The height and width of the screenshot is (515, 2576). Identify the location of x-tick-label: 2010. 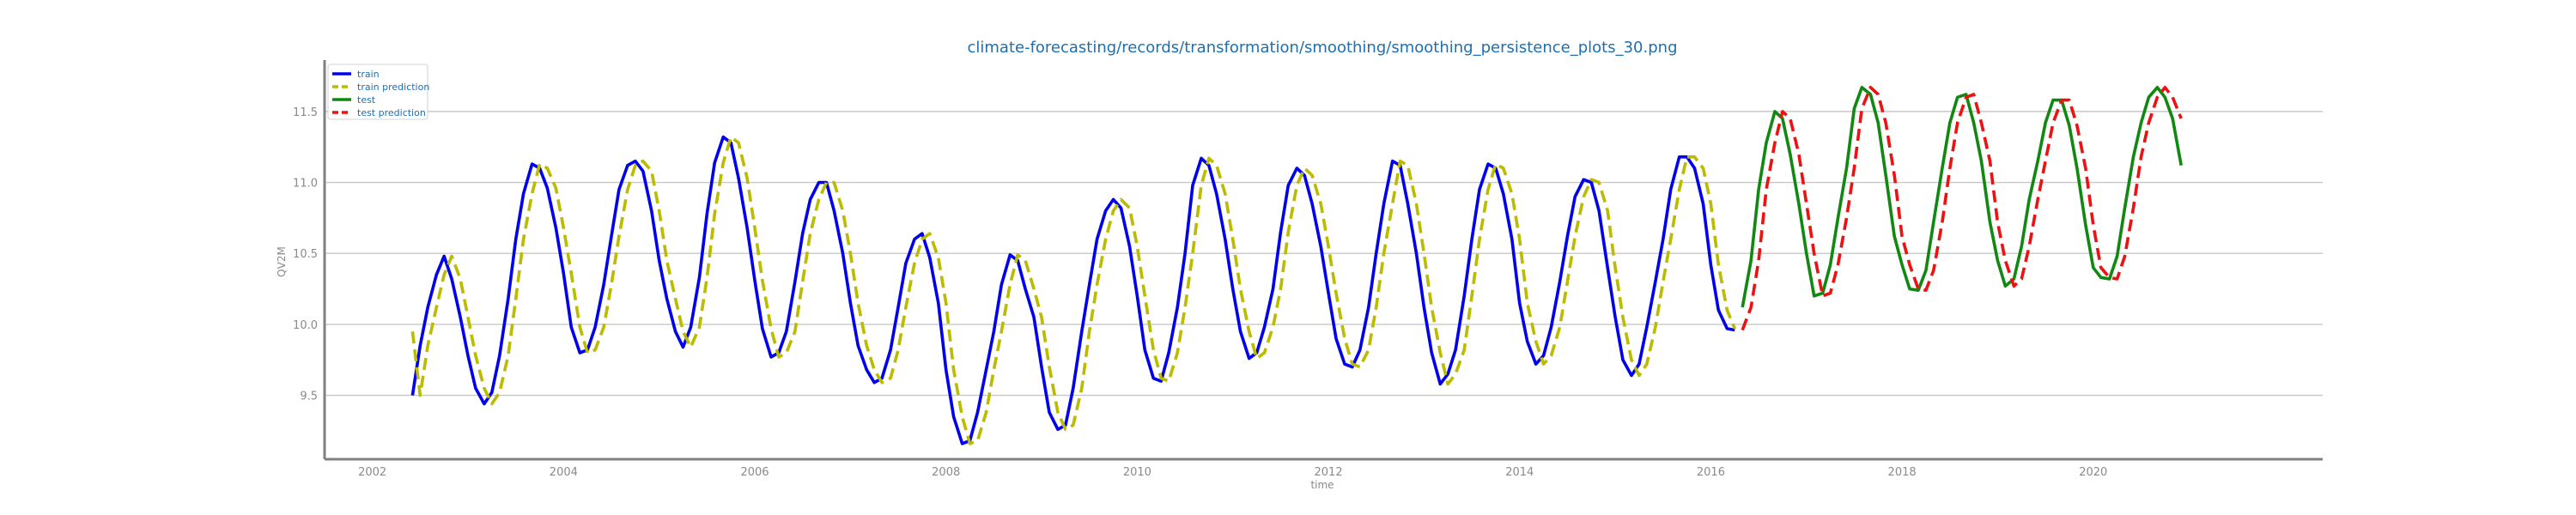
(1137, 472).